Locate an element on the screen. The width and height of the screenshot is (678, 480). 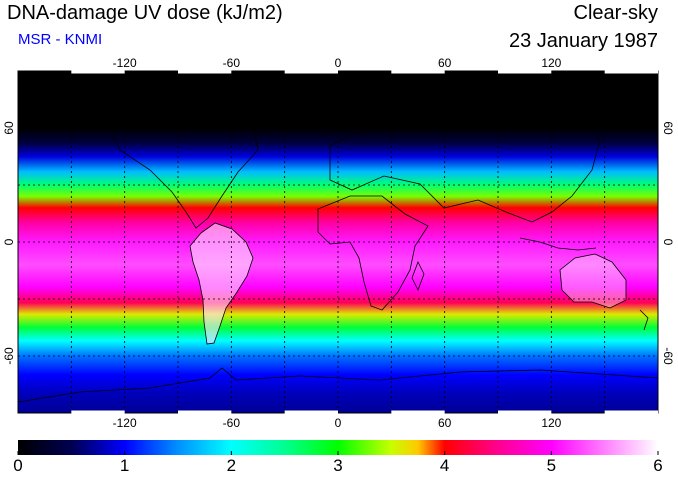
colorbar is located at coordinates (338, 447).